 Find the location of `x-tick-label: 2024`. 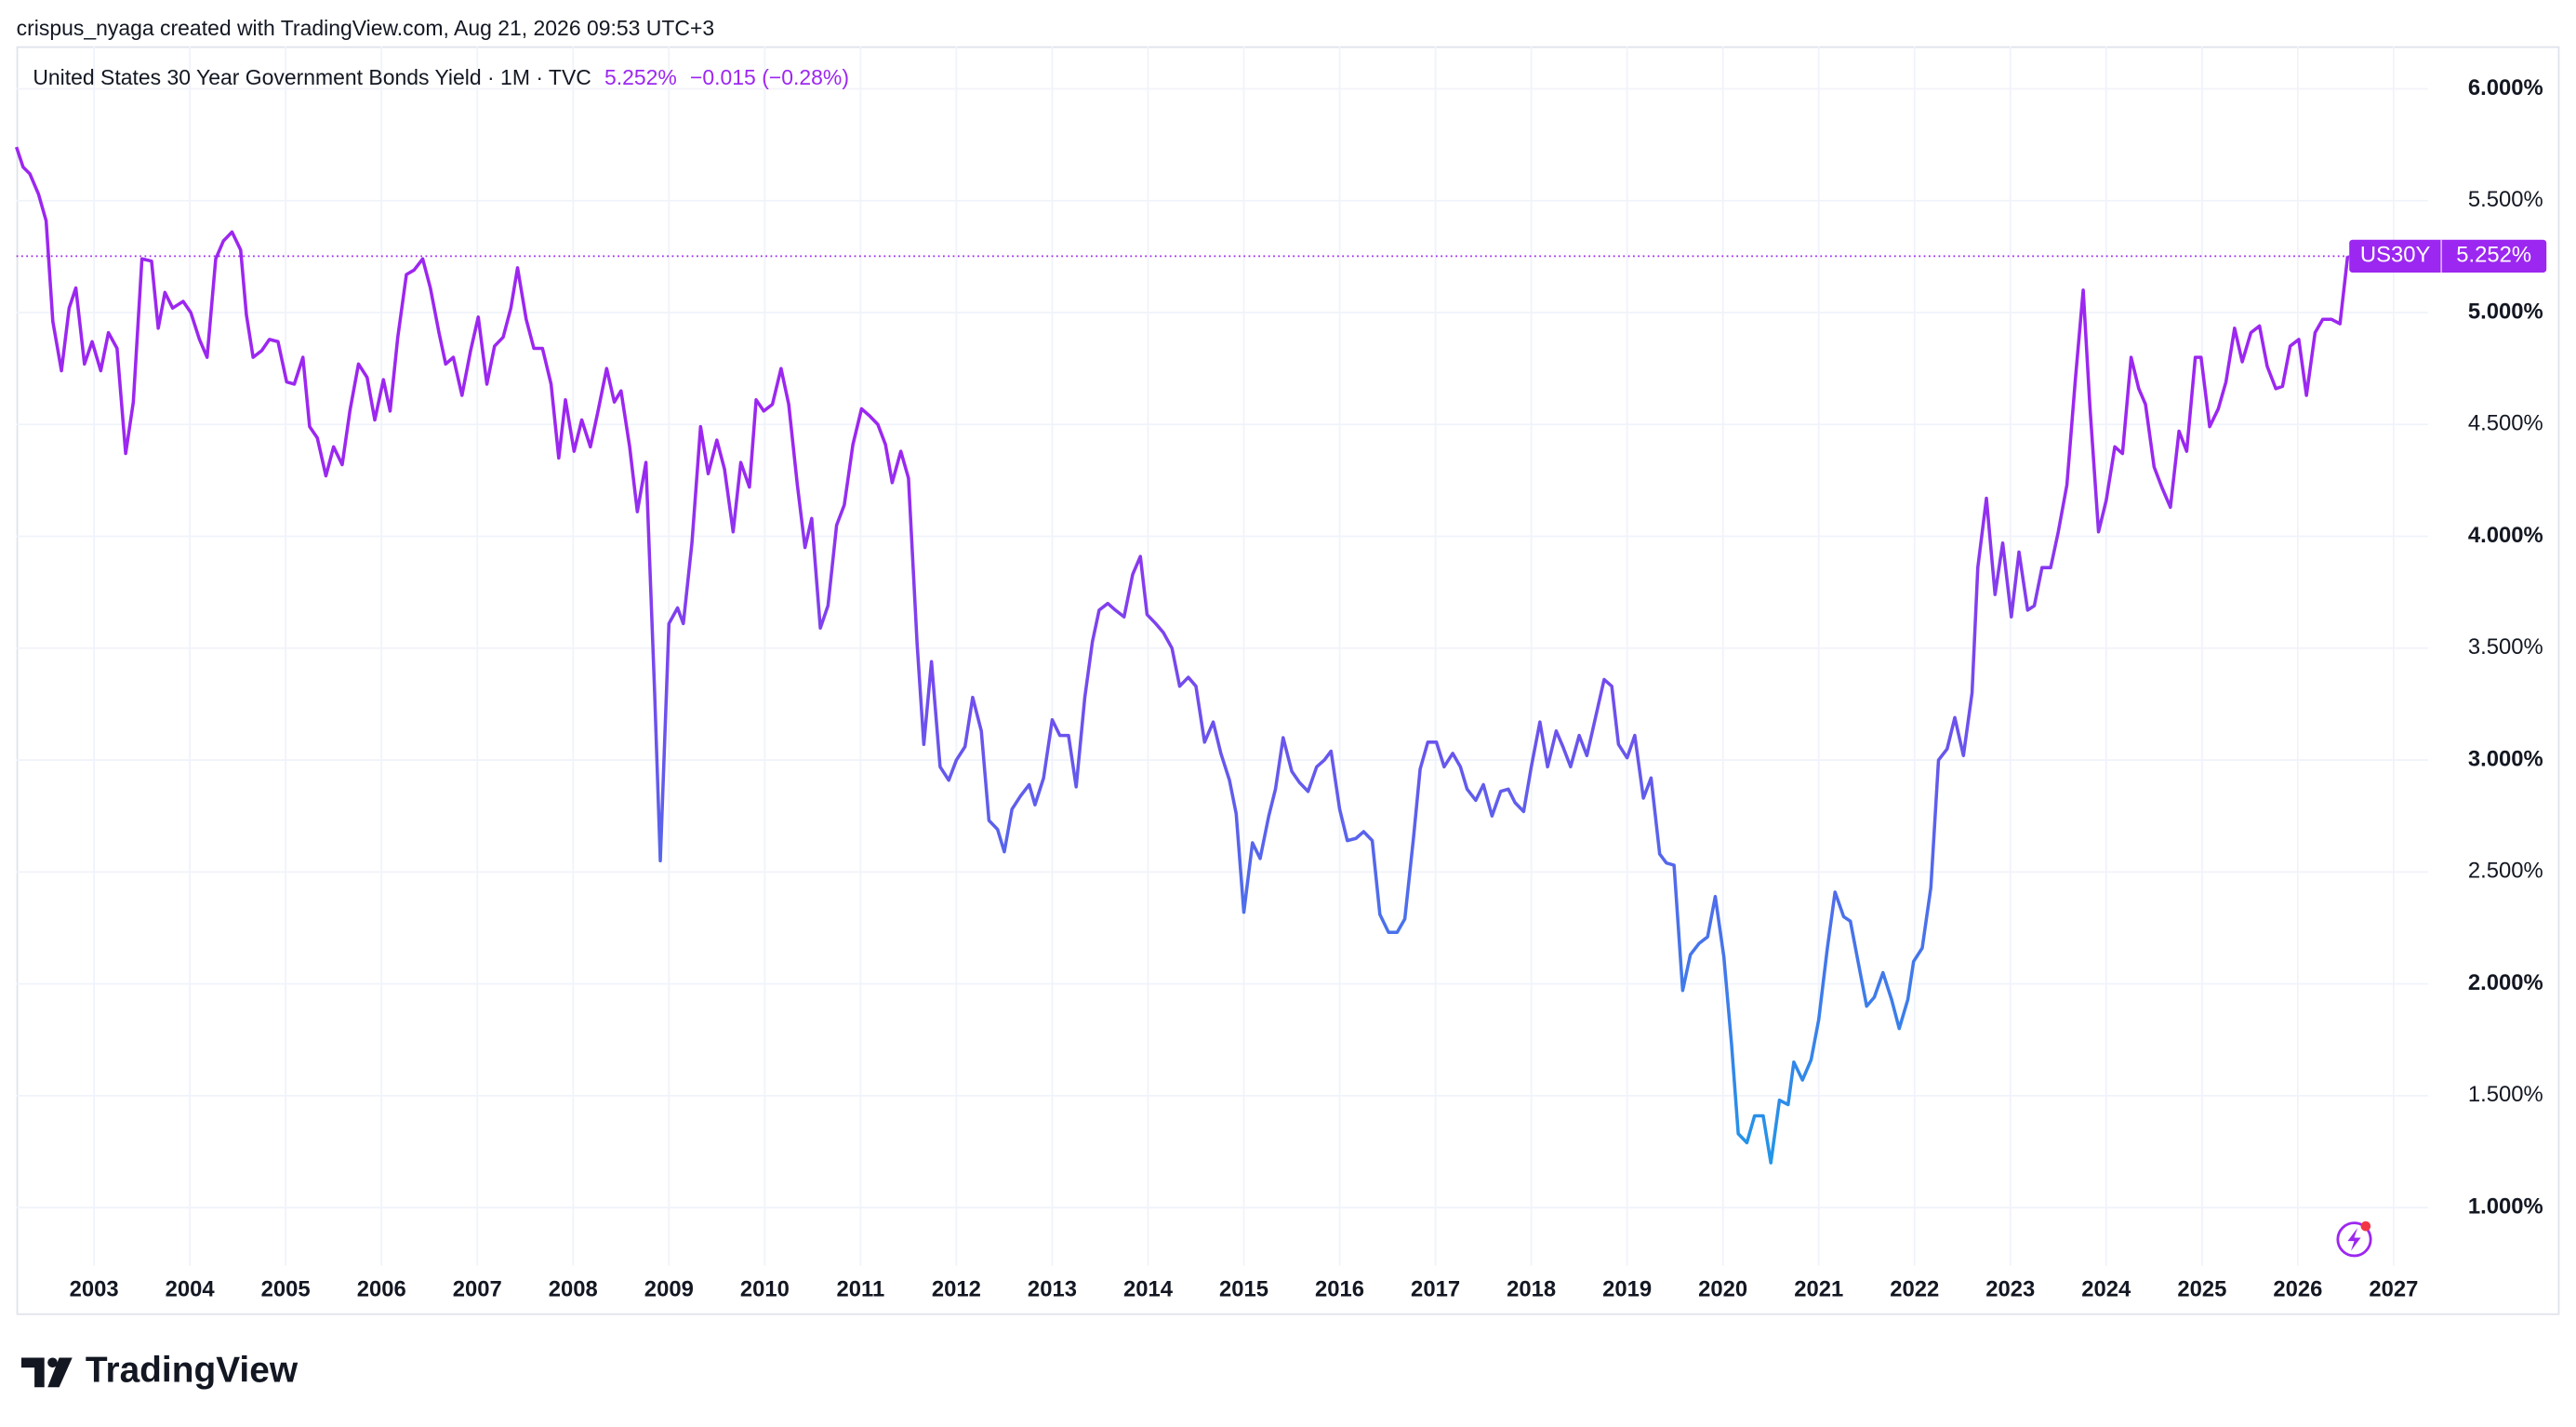

x-tick-label: 2024 is located at coordinates (2106, 1288).